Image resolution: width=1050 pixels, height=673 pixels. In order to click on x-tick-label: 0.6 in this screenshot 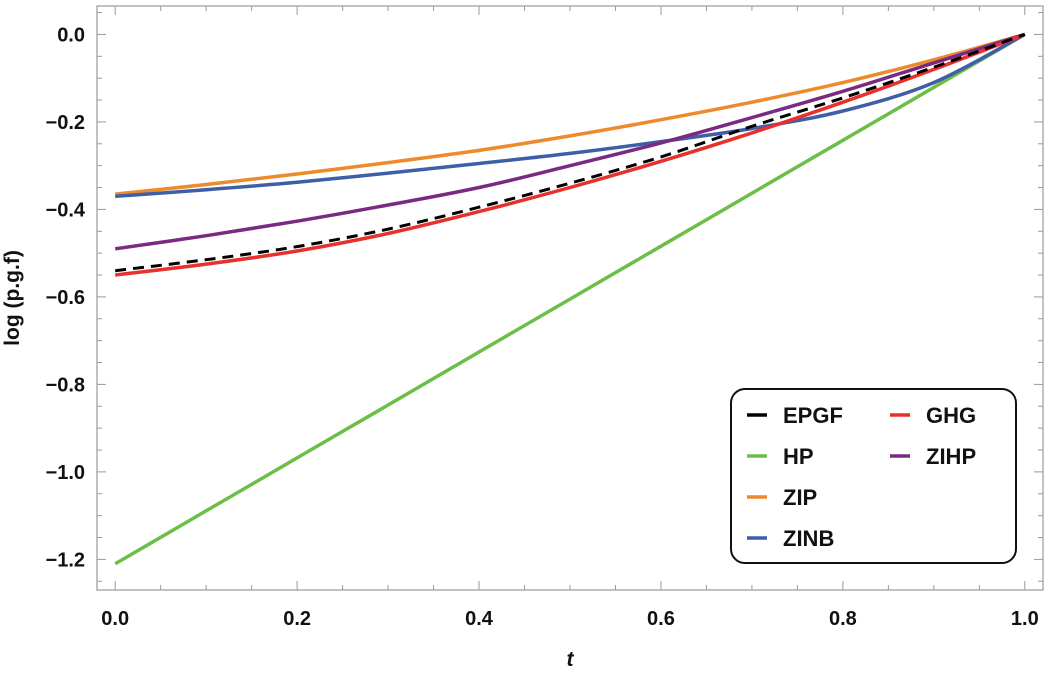, I will do `click(661, 619)`.